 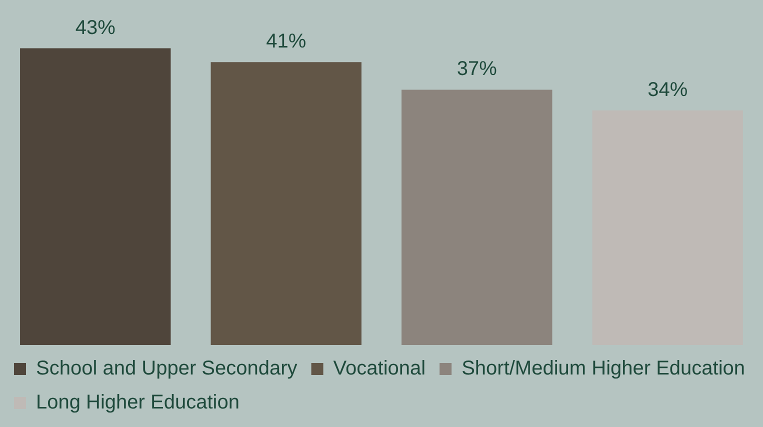 I want to click on data-label: 43%, so click(x=95, y=27).